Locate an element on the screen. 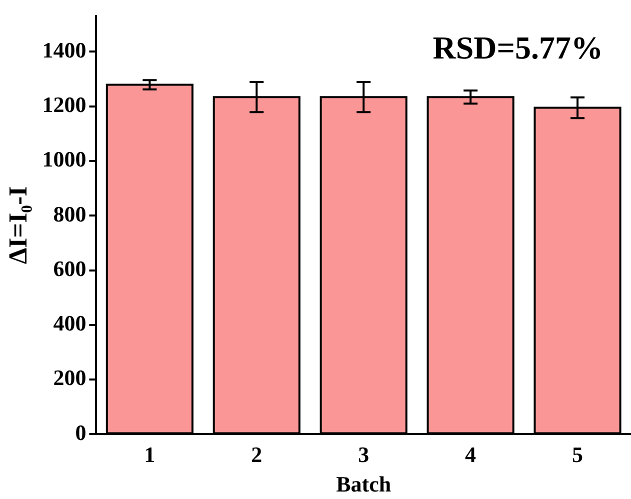  x-tick-label: 2 is located at coordinates (256, 455).